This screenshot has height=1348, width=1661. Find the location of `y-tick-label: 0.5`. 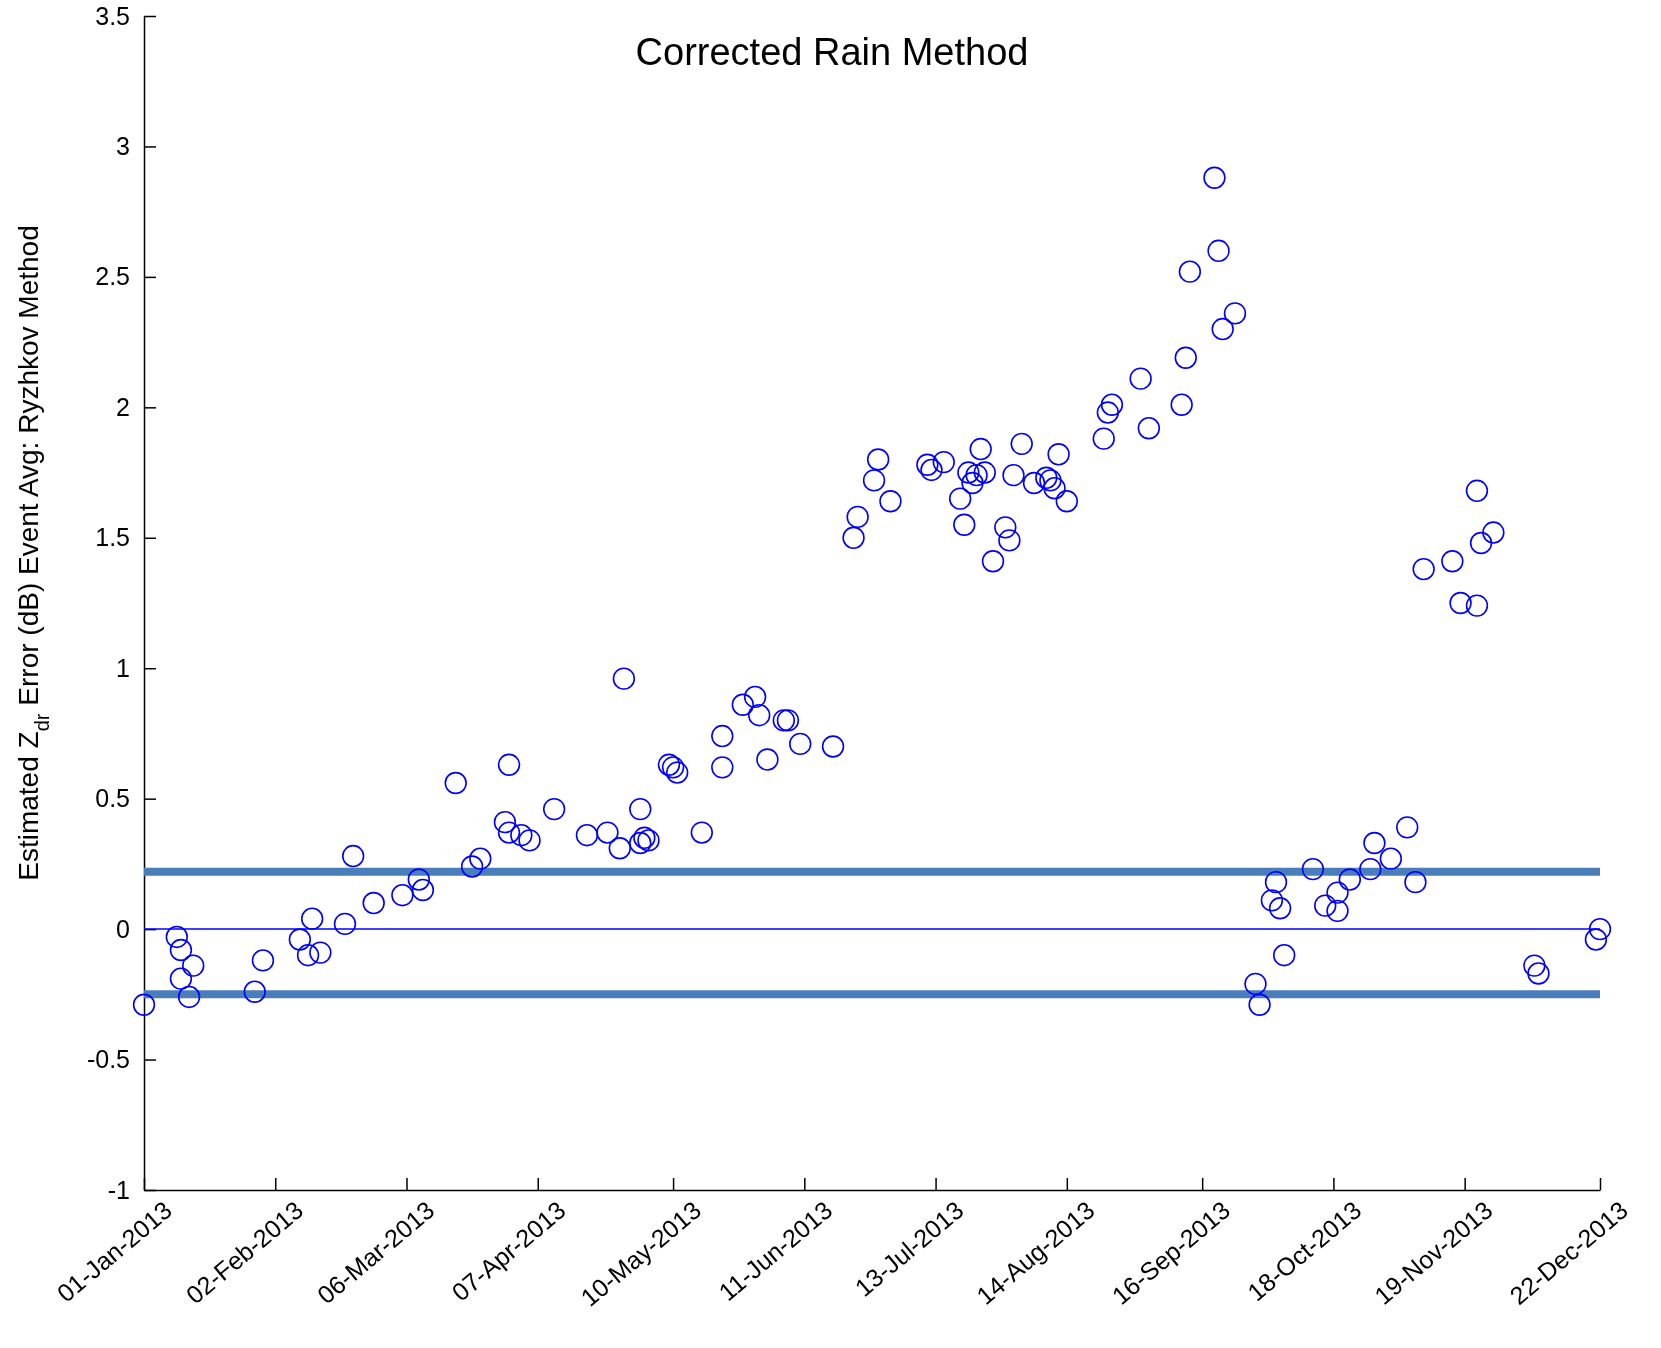

y-tick-label: 0.5 is located at coordinates (112, 798).